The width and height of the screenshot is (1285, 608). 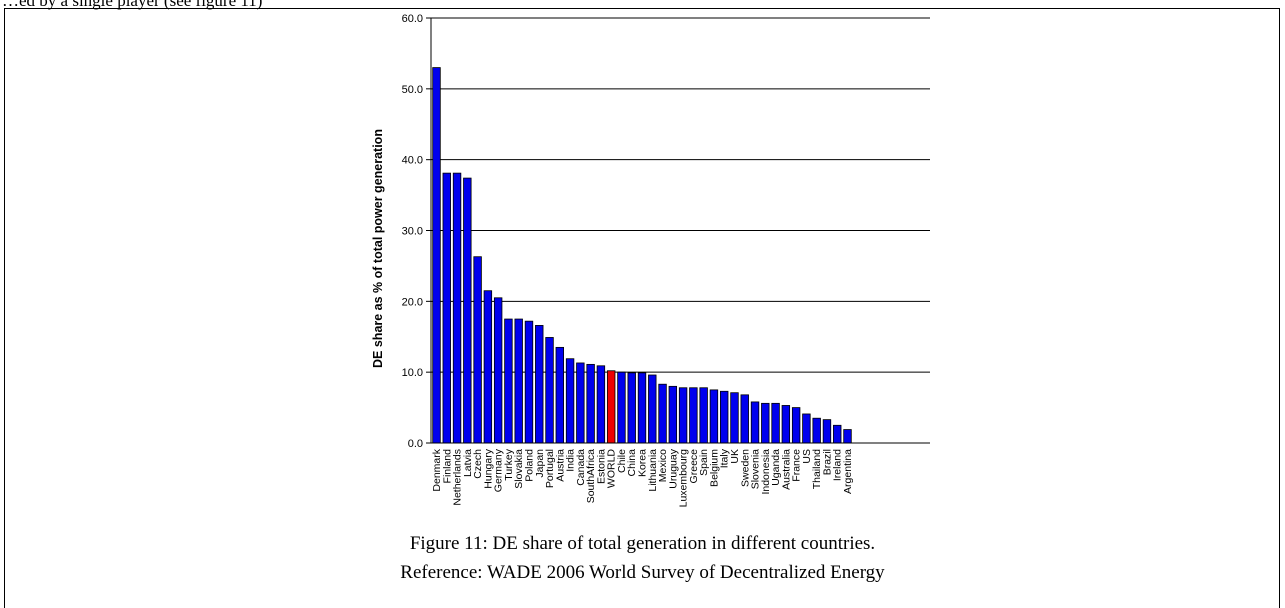 What do you see at coordinates (817, 469) in the screenshot?
I see `x-tick-label: Thailand` at bounding box center [817, 469].